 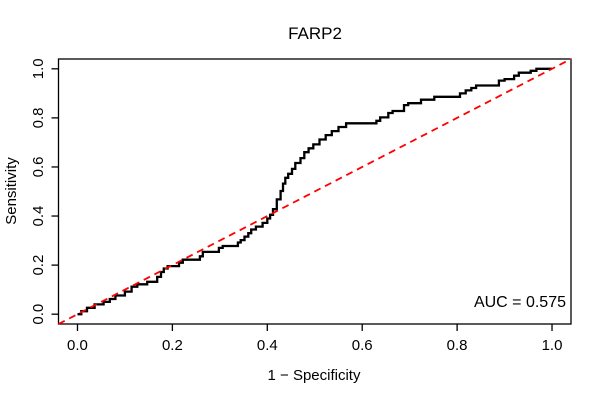 I want to click on y-tick-label: 1.0, so click(x=38, y=68).